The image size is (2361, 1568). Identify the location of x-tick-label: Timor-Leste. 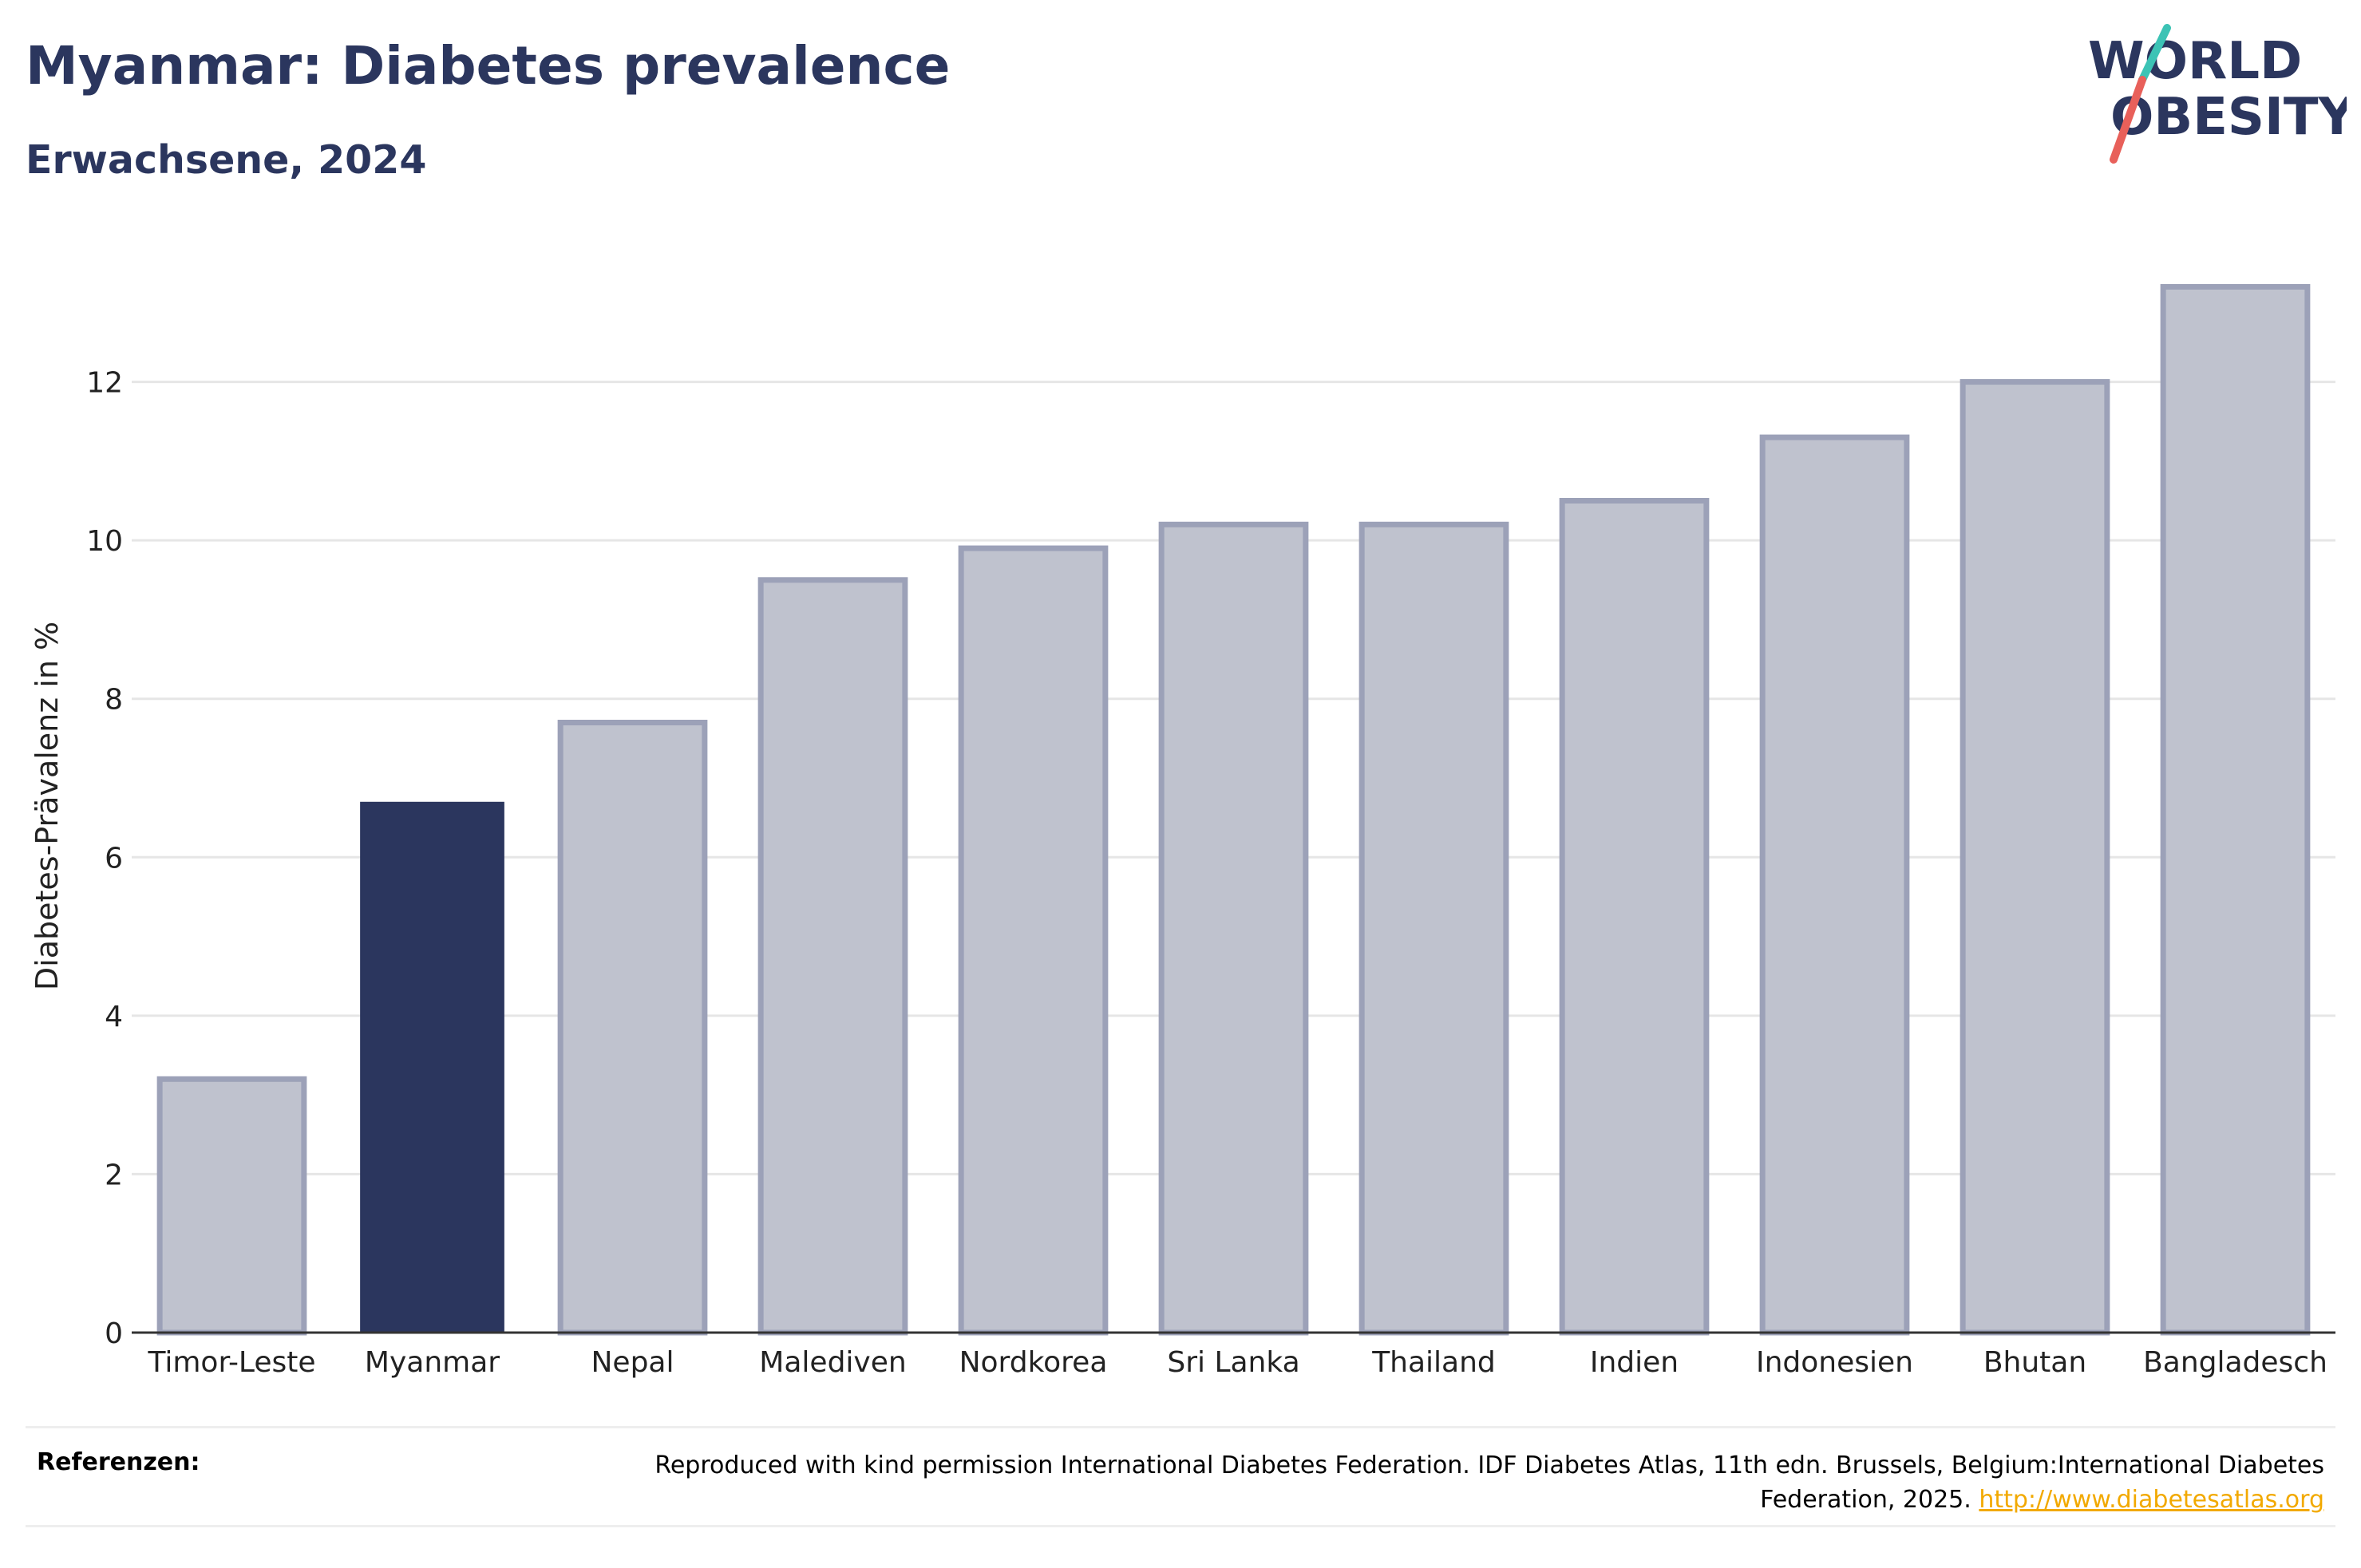
(231, 1362).